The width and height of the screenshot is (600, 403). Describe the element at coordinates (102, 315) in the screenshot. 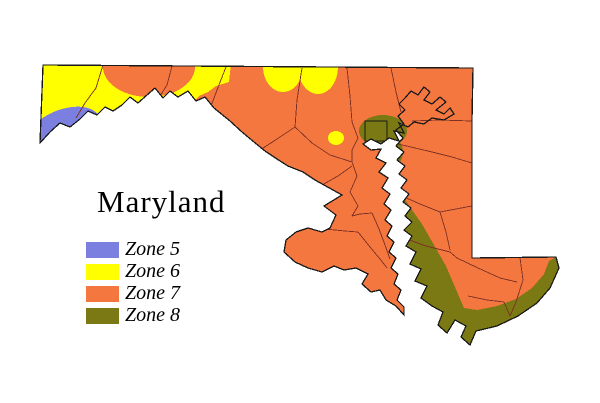

I see `zone8-swatch` at that location.